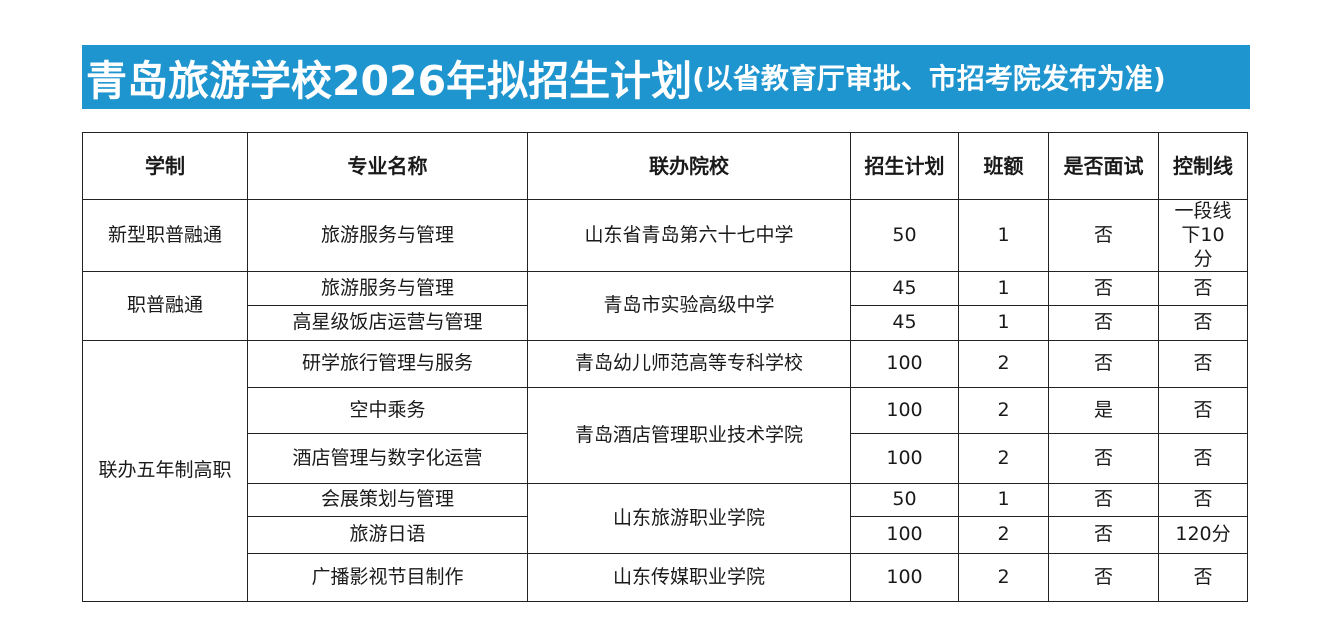 Image resolution: width=1334 pixels, height=640 pixels. I want to click on cell-major: 研学旅行管理与服务, so click(387, 364).